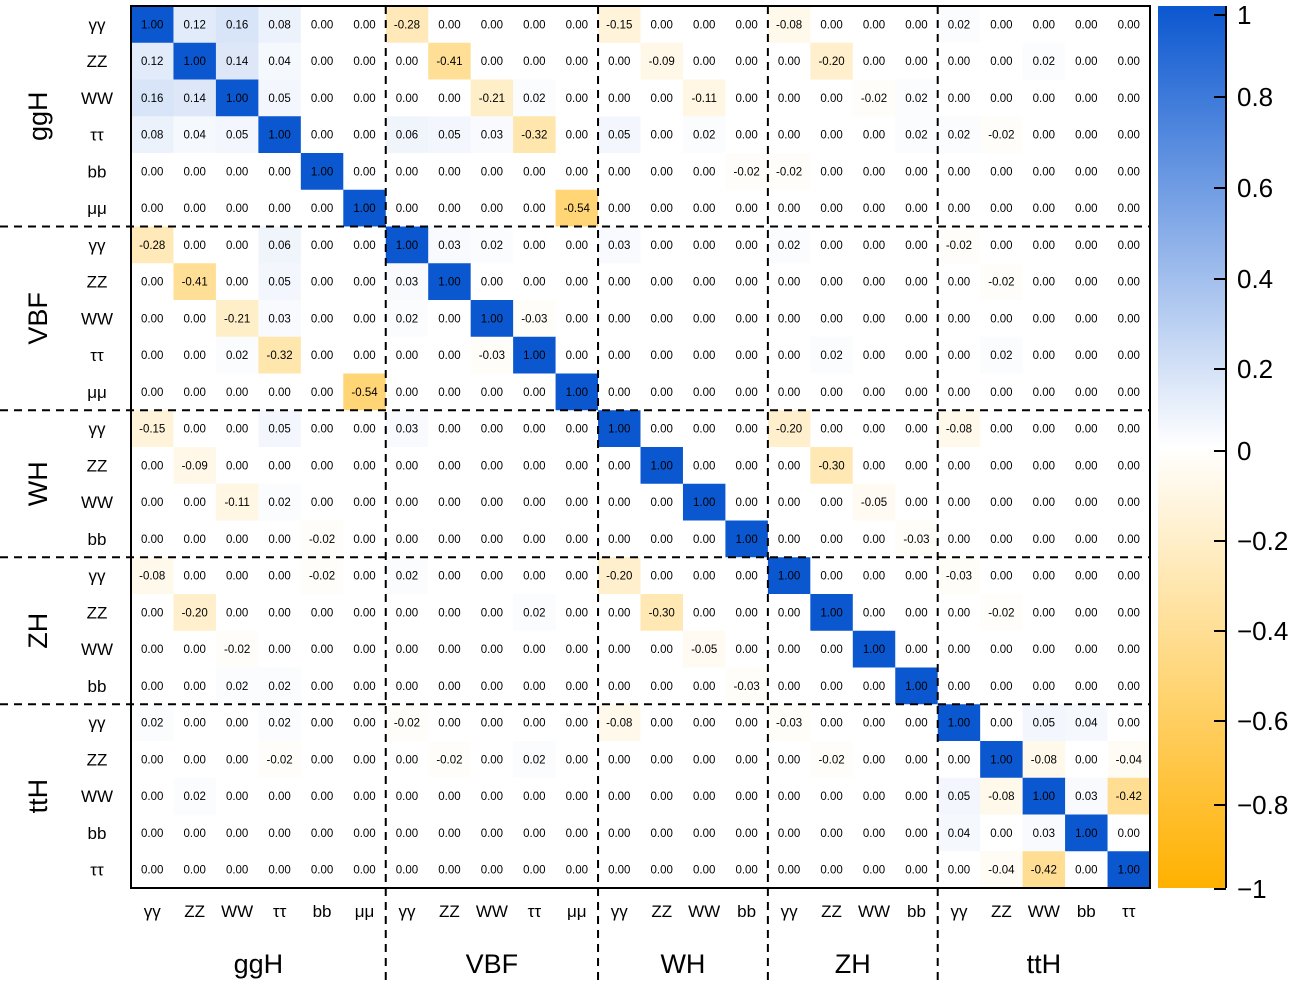  I want to click on cell-value-label: 0.03, so click(407, 430).